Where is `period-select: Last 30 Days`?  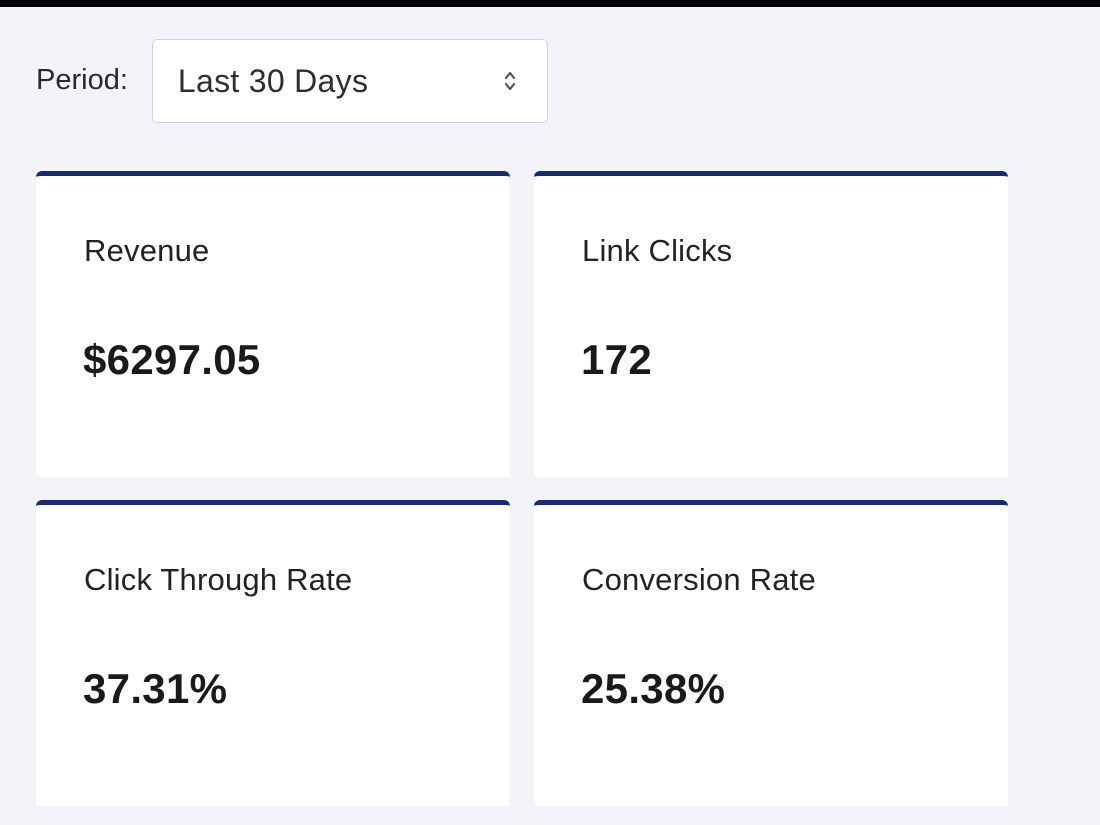 period-select: Last 30 Days is located at coordinates (349, 81).